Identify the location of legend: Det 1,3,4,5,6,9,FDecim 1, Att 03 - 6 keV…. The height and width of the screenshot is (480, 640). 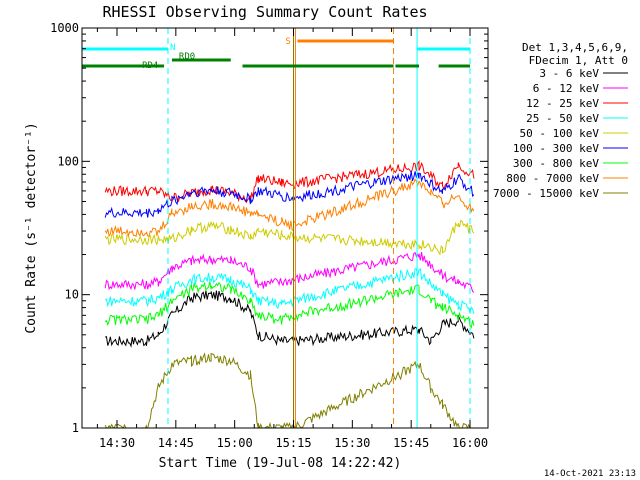
(560, 120).